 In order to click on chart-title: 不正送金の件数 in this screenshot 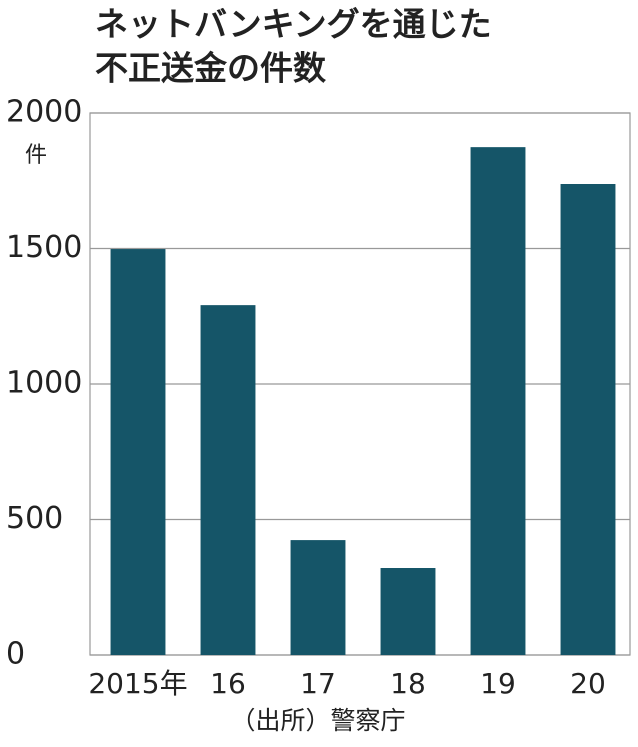, I will do `click(211, 68)`.